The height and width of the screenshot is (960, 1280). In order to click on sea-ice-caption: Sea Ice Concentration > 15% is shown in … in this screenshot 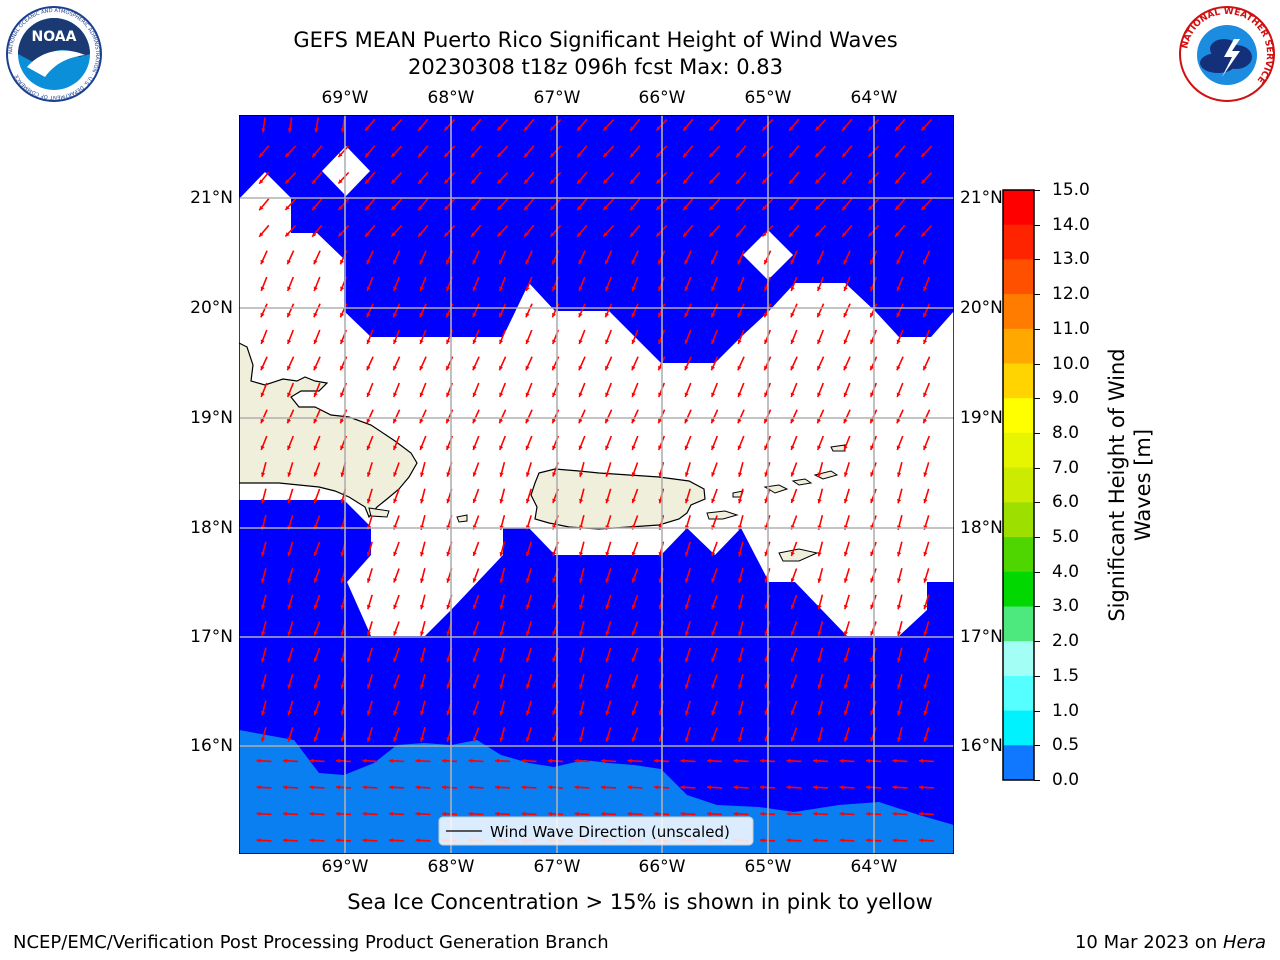, I will do `click(640, 902)`.